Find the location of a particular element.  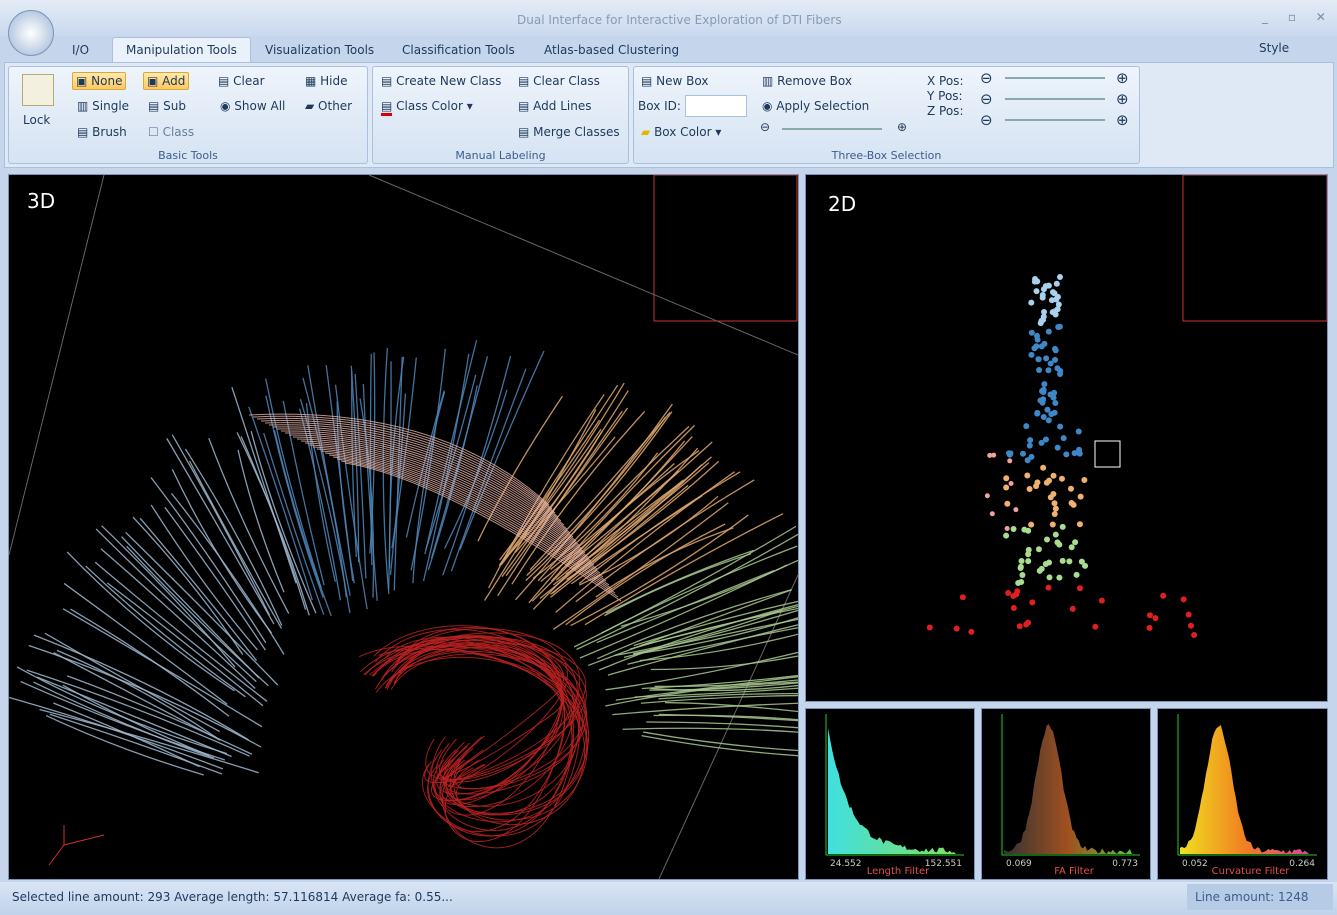

button: ▣ None is located at coordinates (99, 81).